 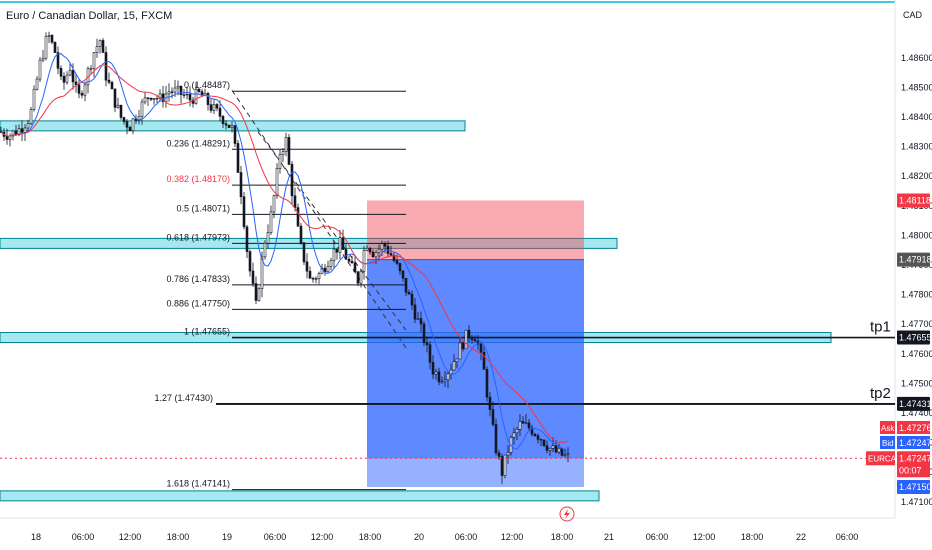 I want to click on fib-level-label: 0.786 (1.47833), so click(x=198, y=279).